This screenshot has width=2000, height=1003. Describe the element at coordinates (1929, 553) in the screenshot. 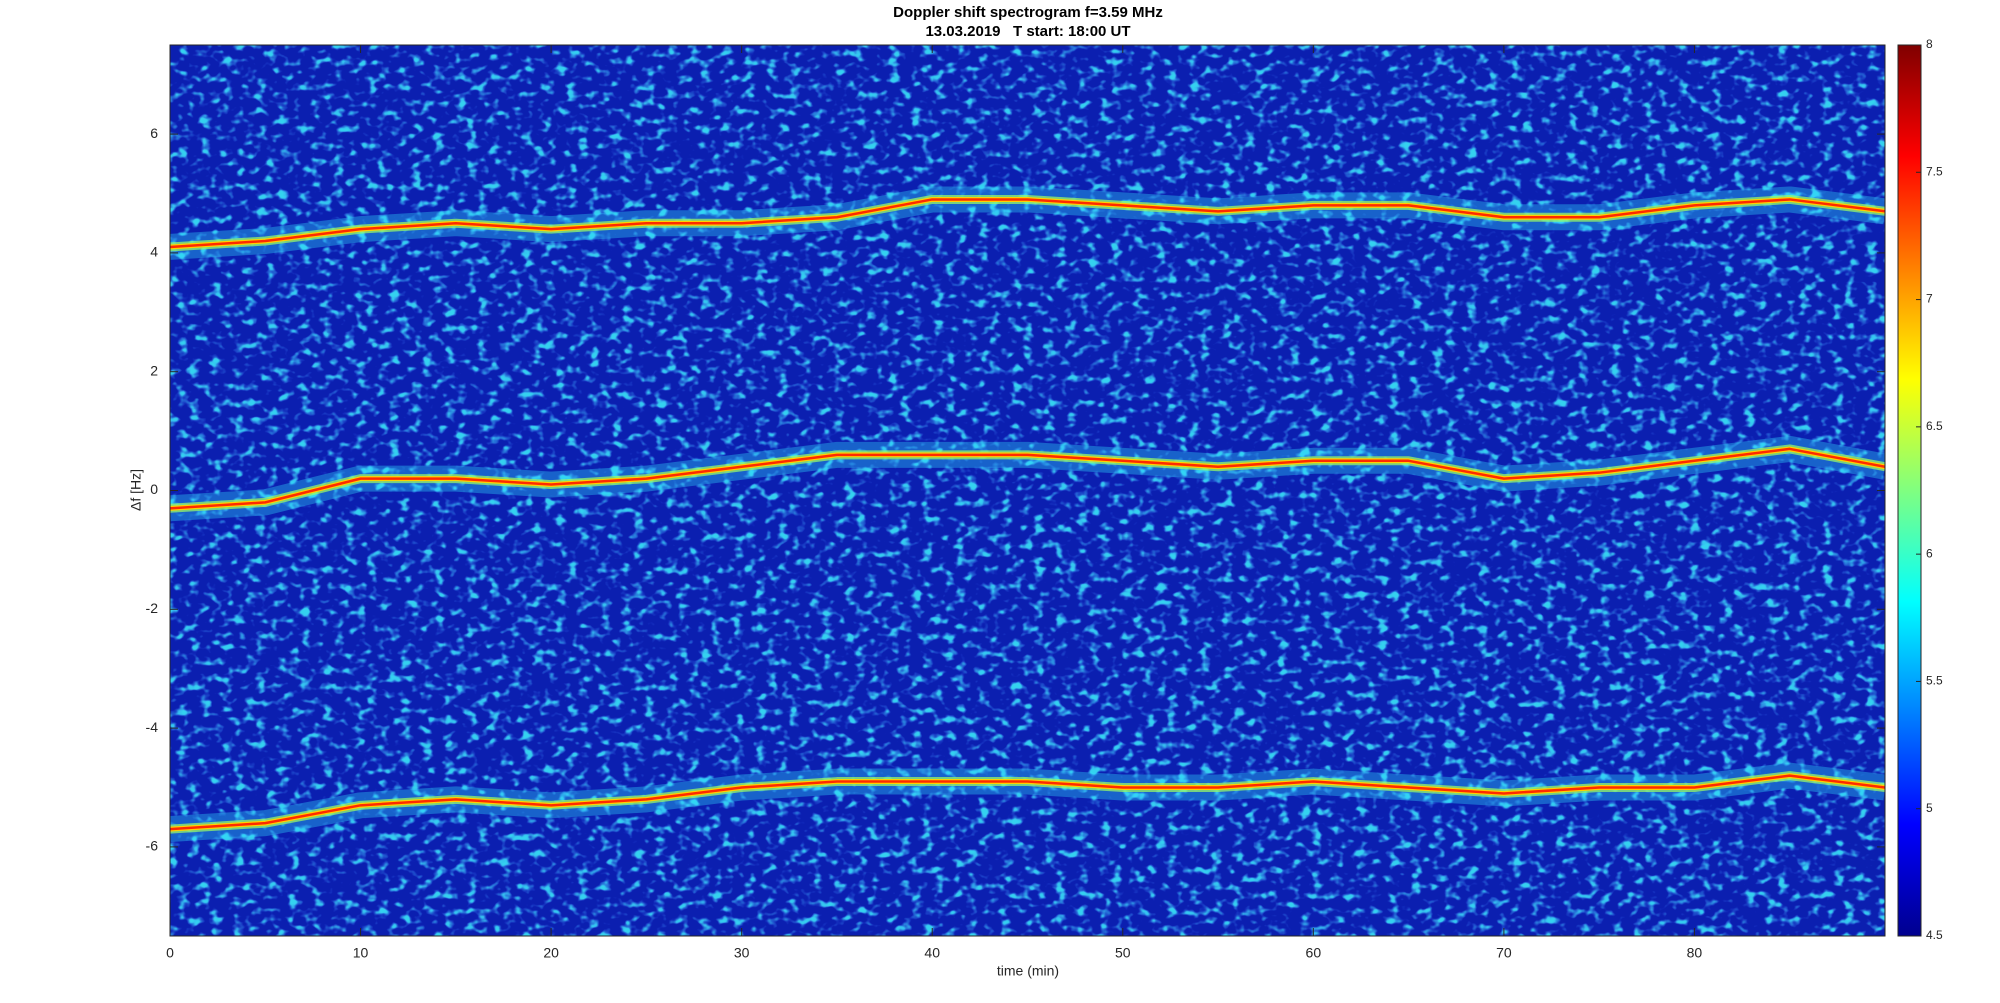

I see `colorbar-tick-label: 6` at that location.